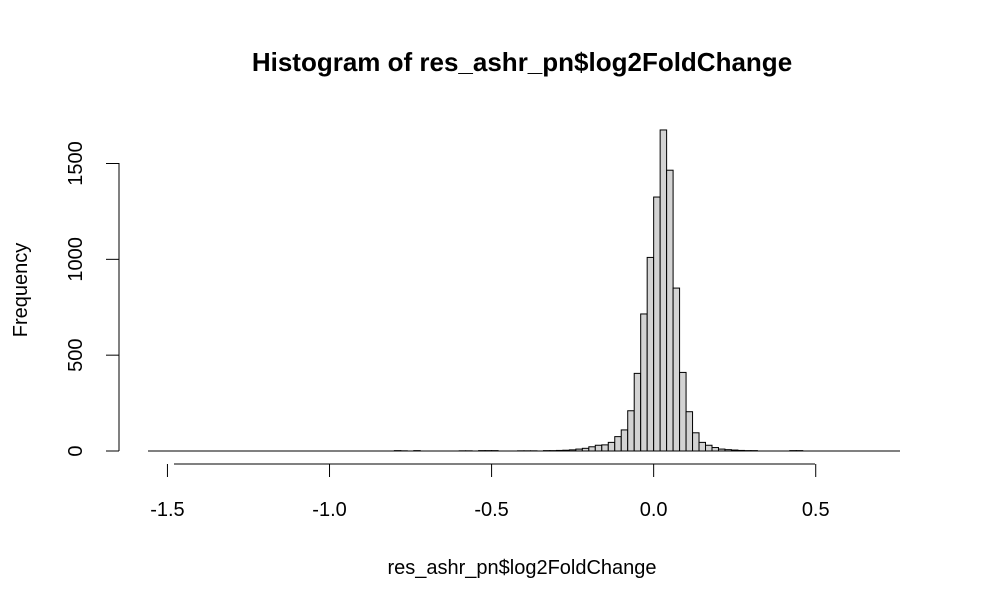  Describe the element at coordinates (654, 510) in the screenshot. I see `x-tick-label: 0.0` at that location.